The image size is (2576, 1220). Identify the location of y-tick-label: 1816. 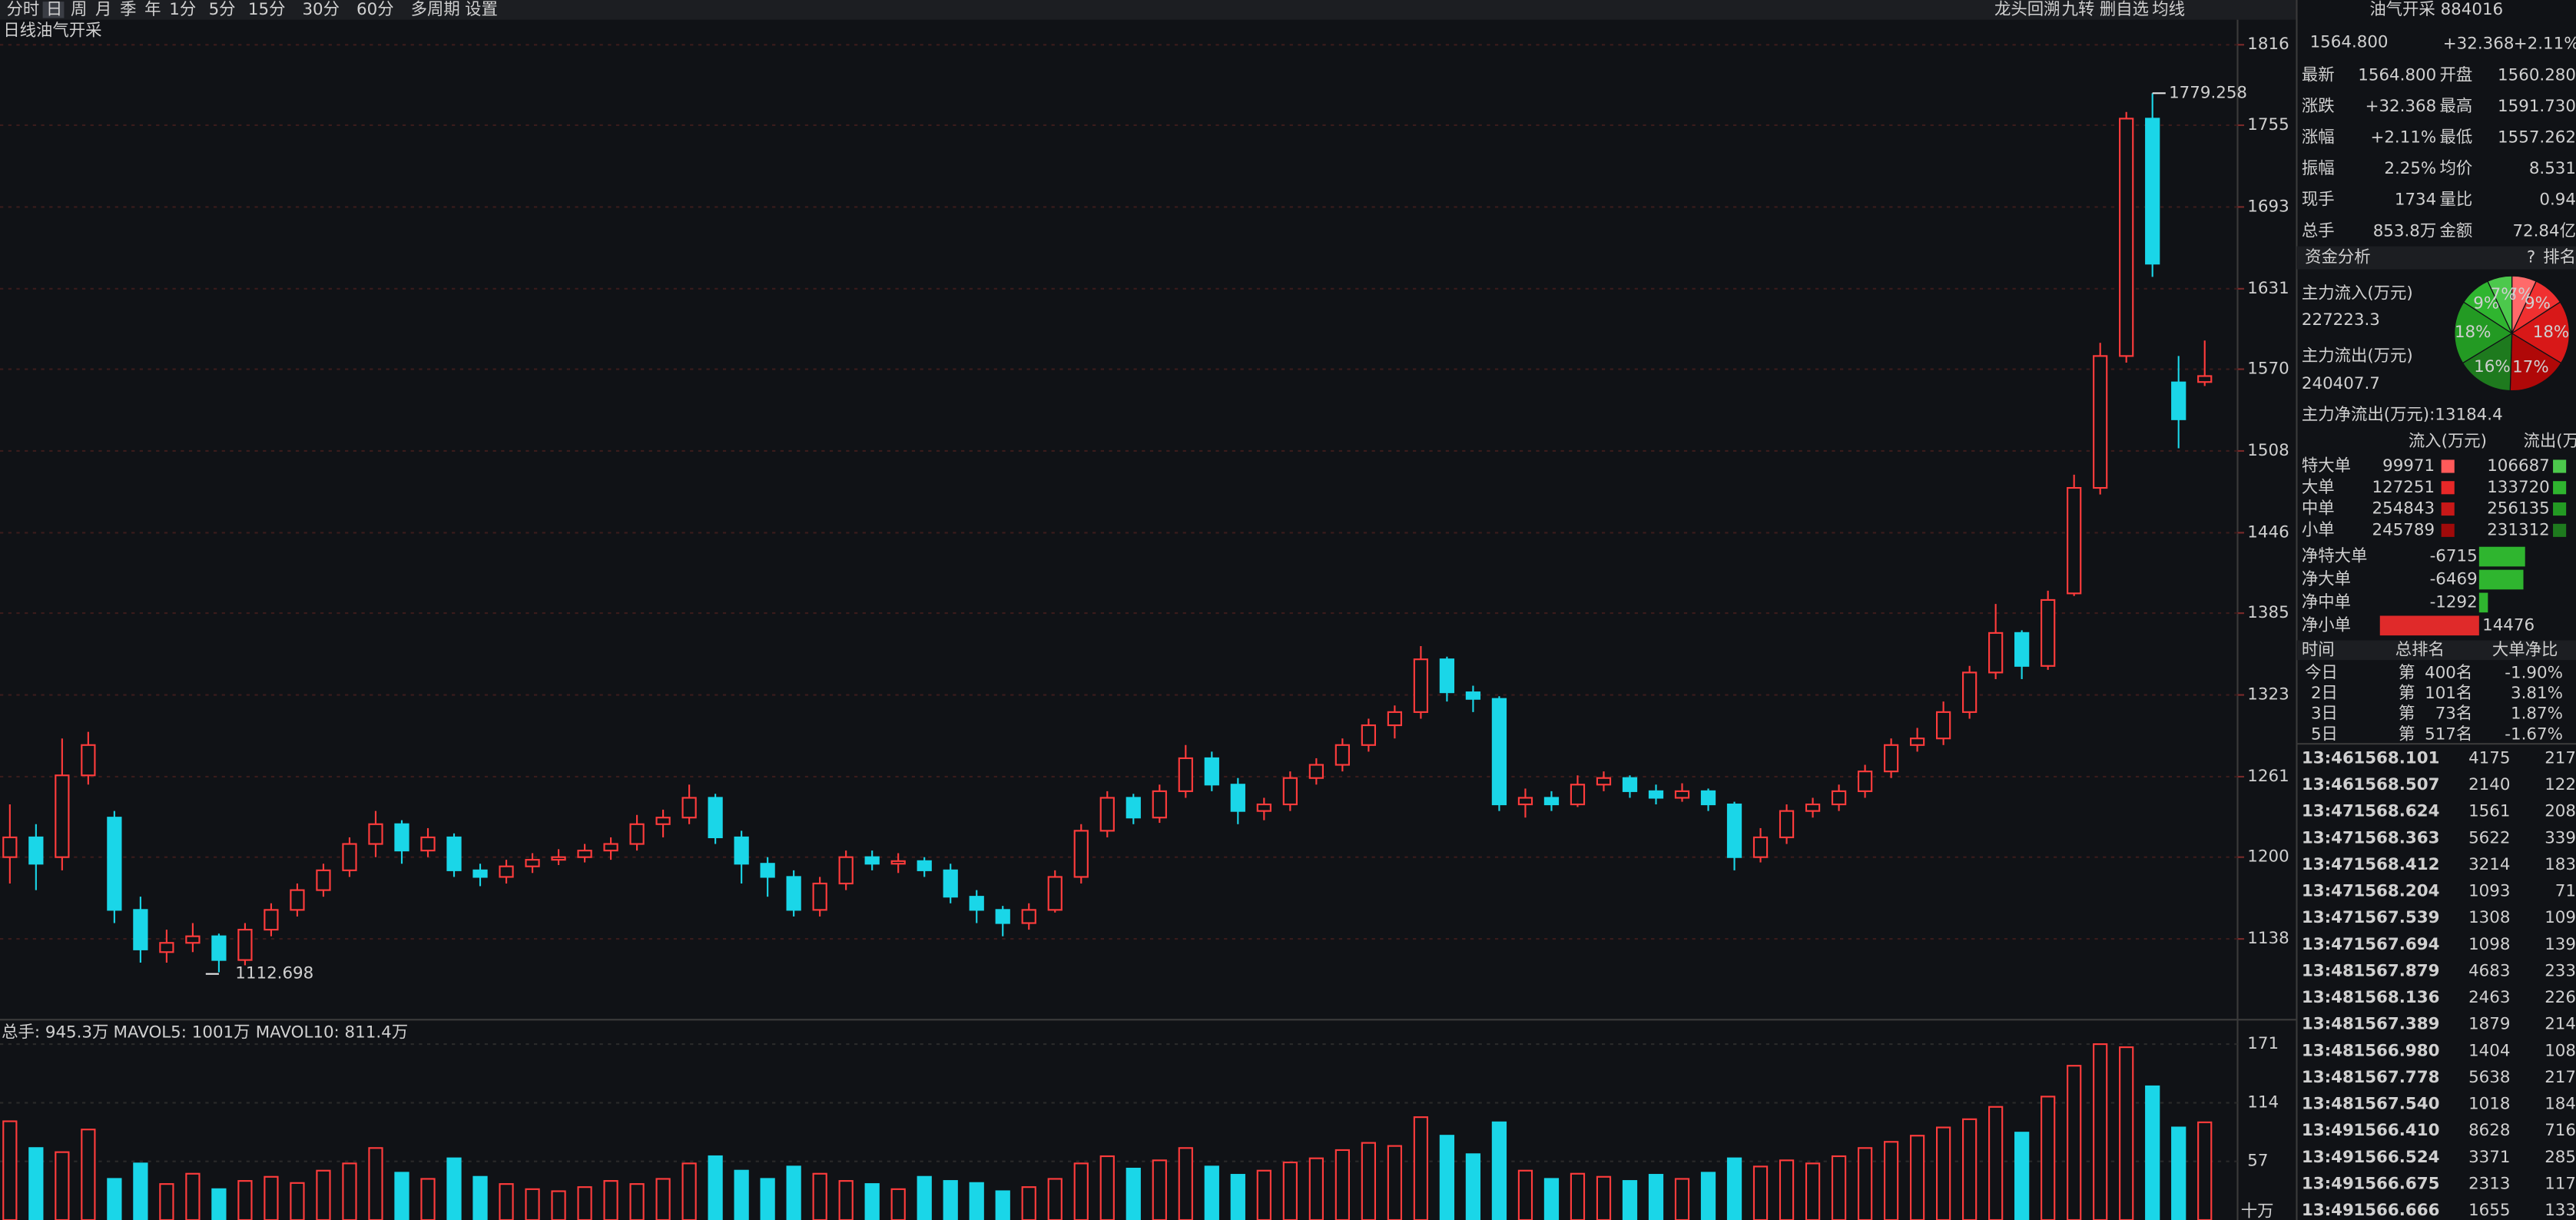
(2268, 44).